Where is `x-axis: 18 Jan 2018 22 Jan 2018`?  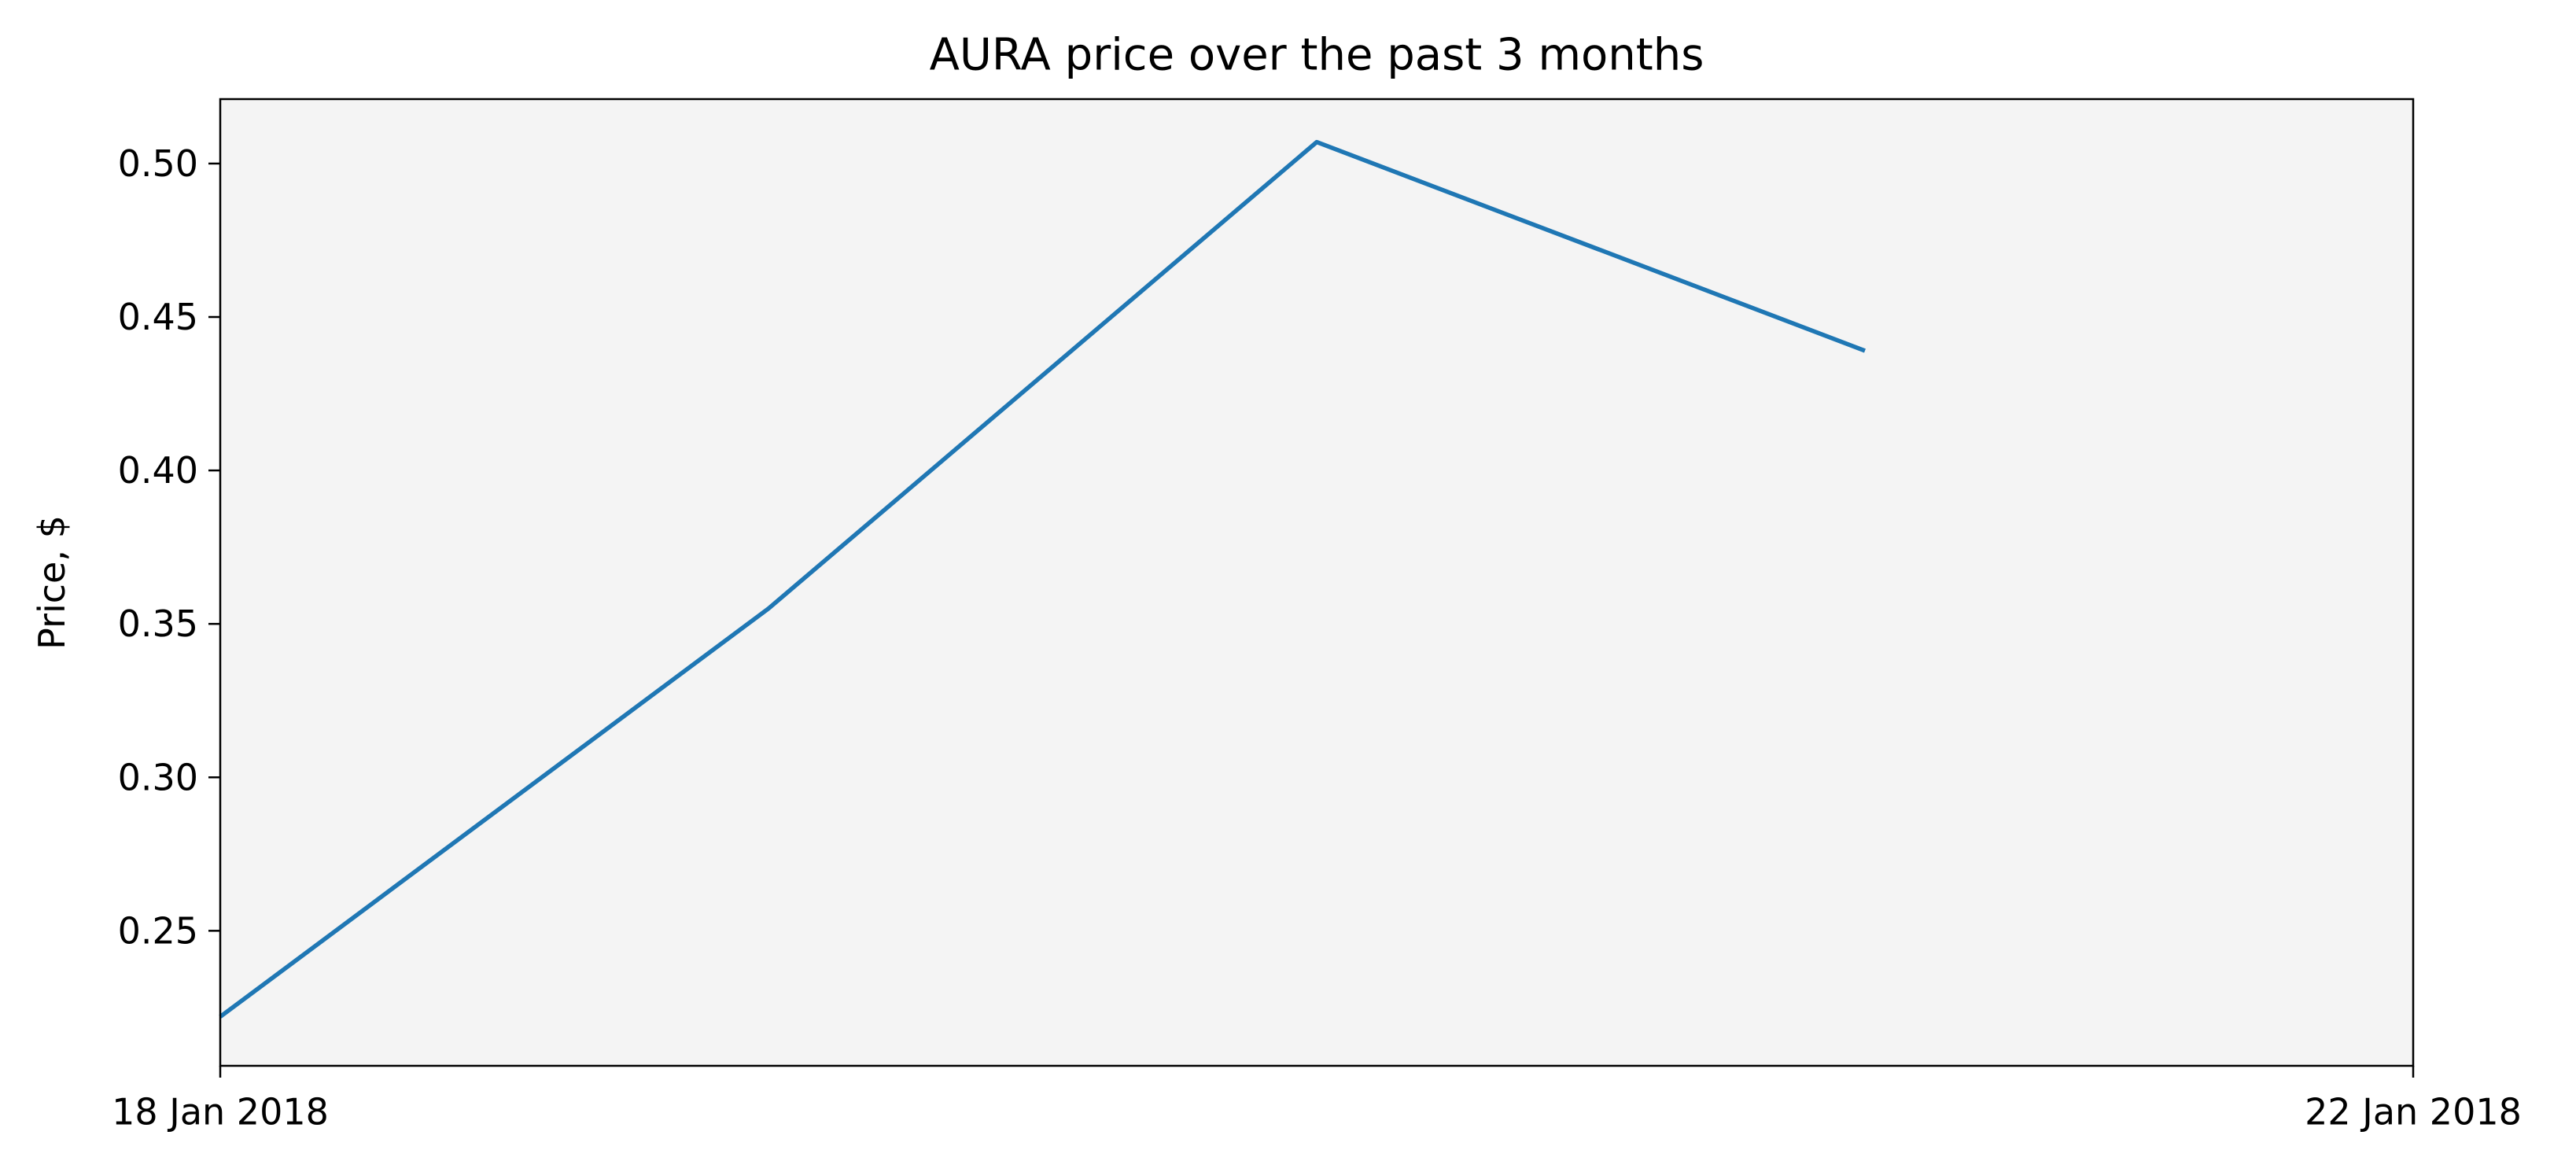
x-axis: 18 Jan 2018 22 Jan 2018 is located at coordinates (1317, 1099).